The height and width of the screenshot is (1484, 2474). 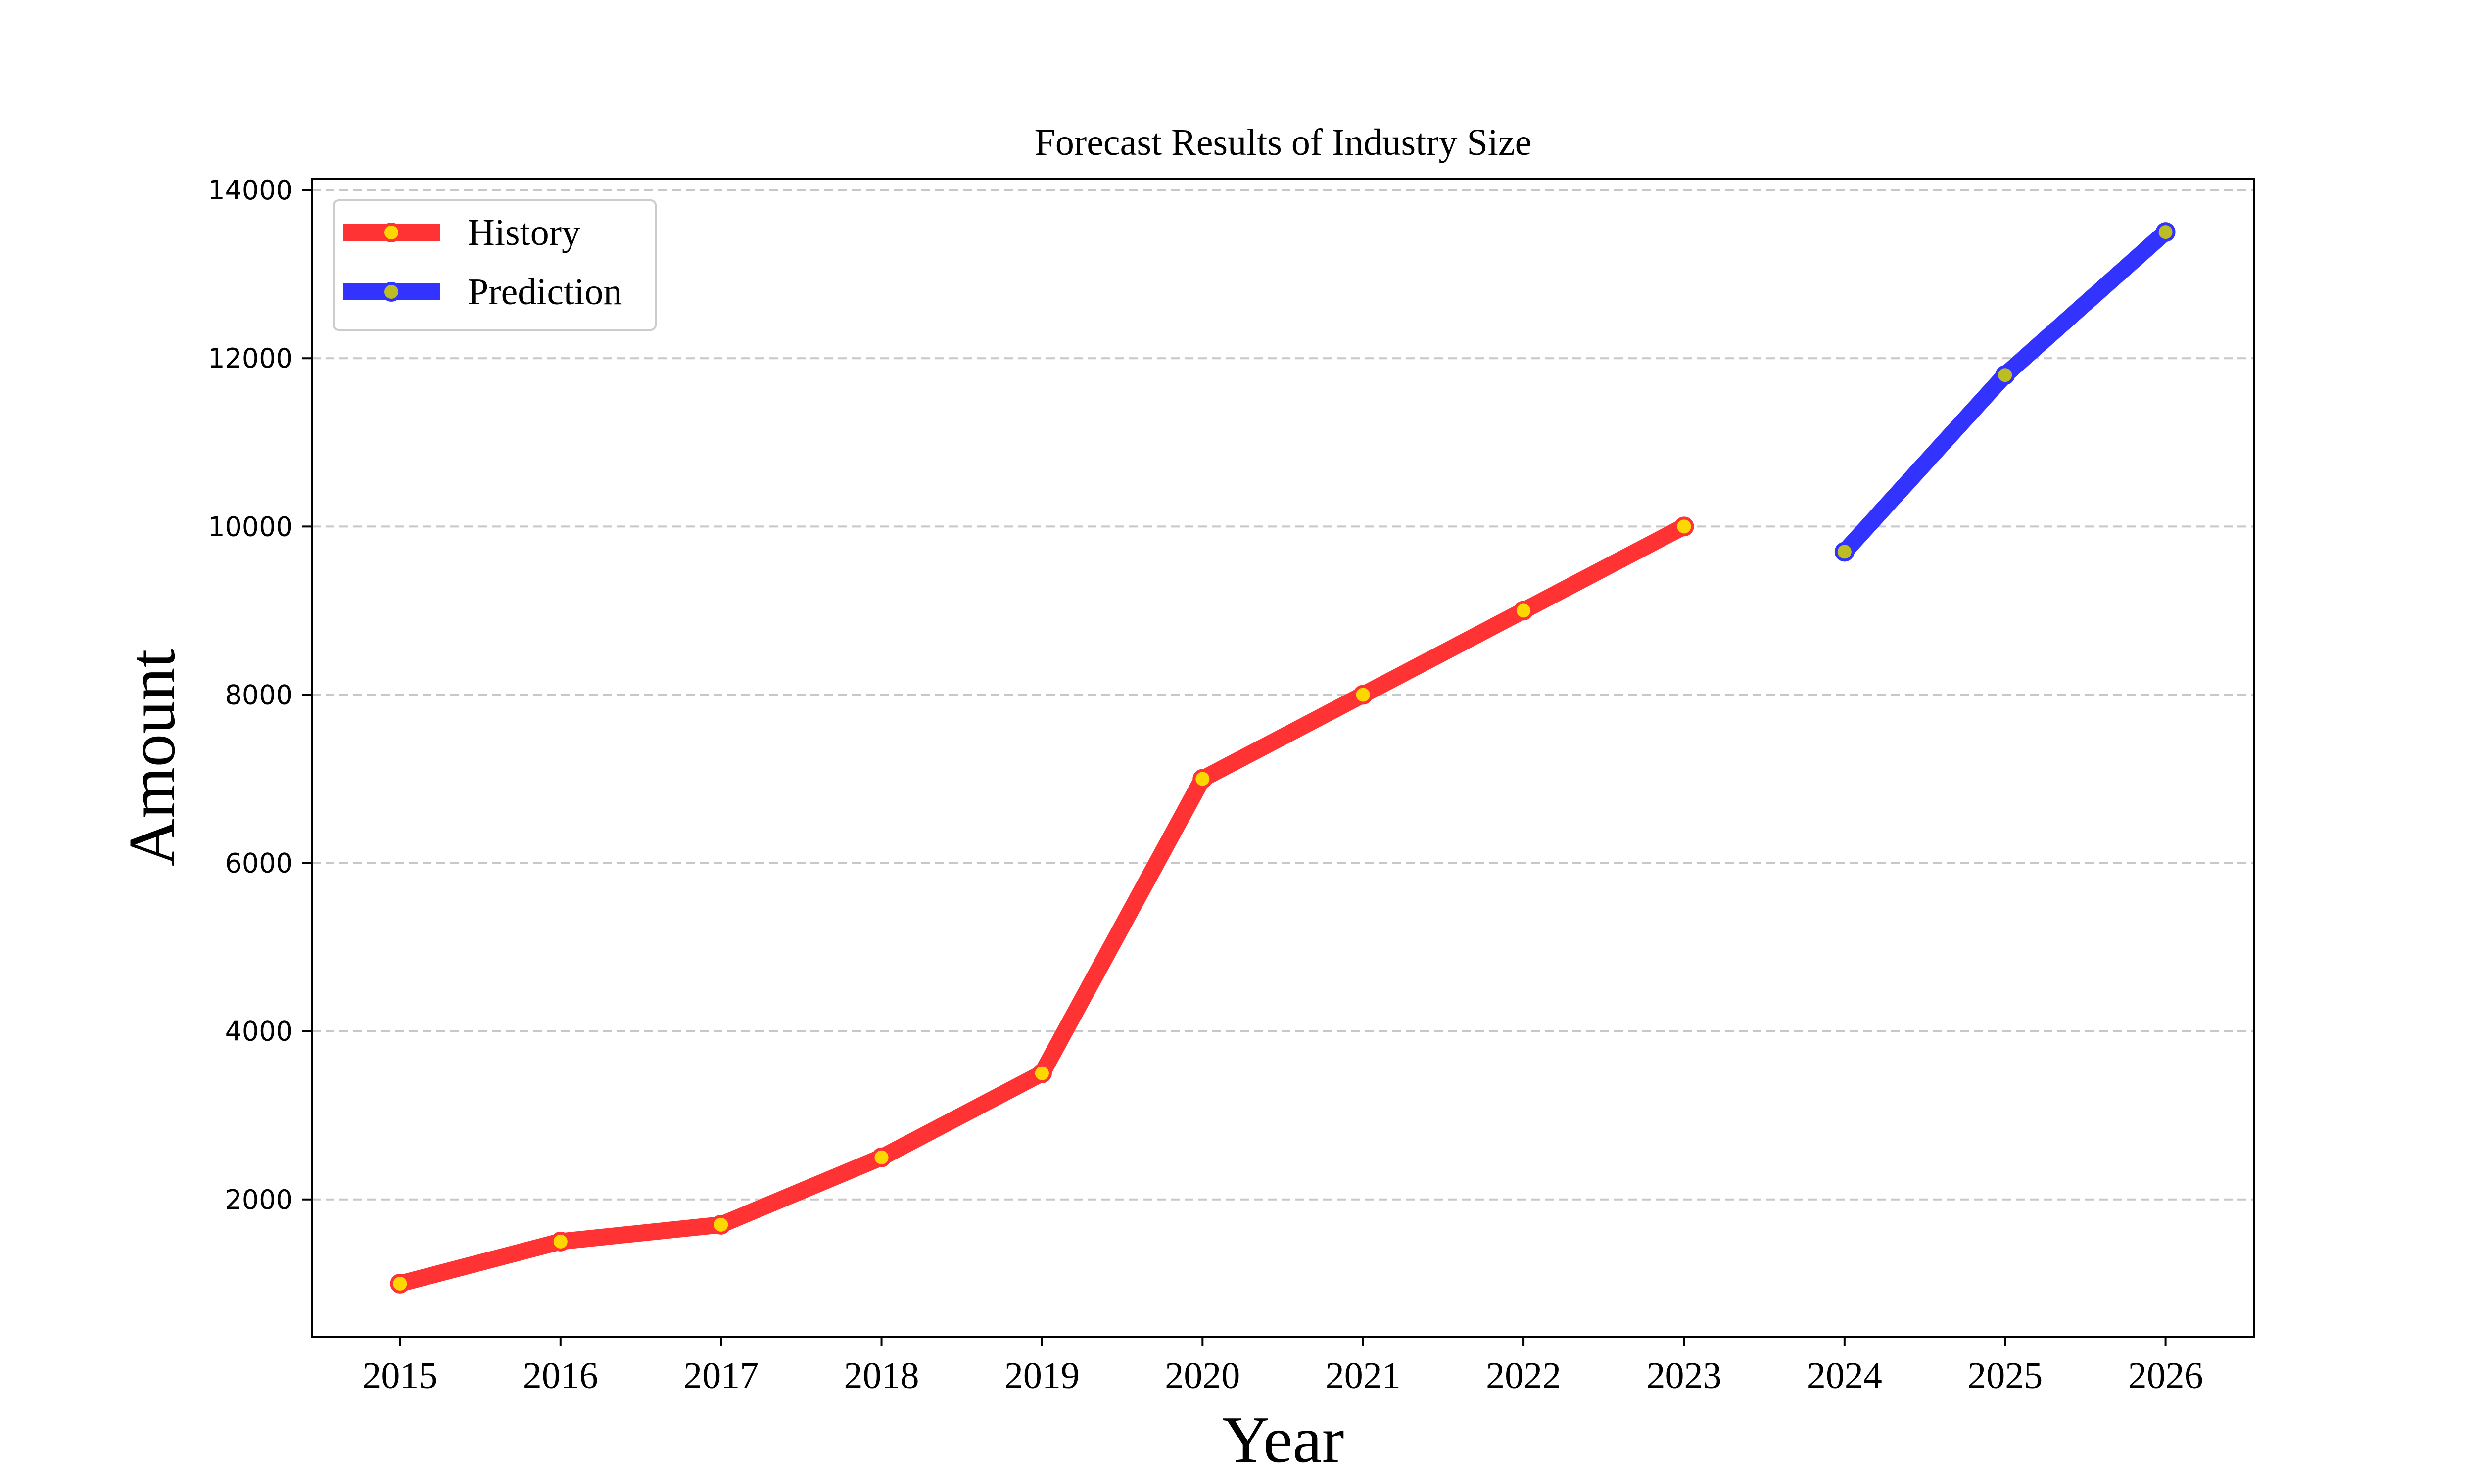 I want to click on x-tick-label: 2025, so click(x=2005, y=1375).